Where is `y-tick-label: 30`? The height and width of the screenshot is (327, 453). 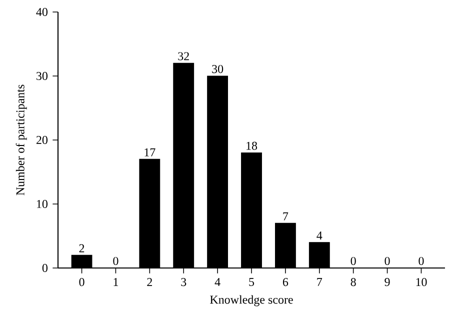
y-tick-label: 30 is located at coordinates (42, 76).